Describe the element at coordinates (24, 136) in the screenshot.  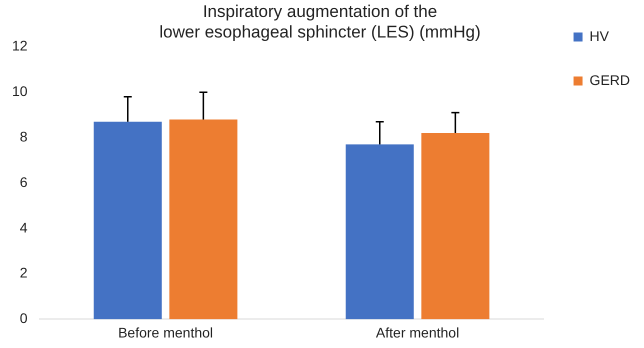
I see `y-tick-label: 8` at that location.